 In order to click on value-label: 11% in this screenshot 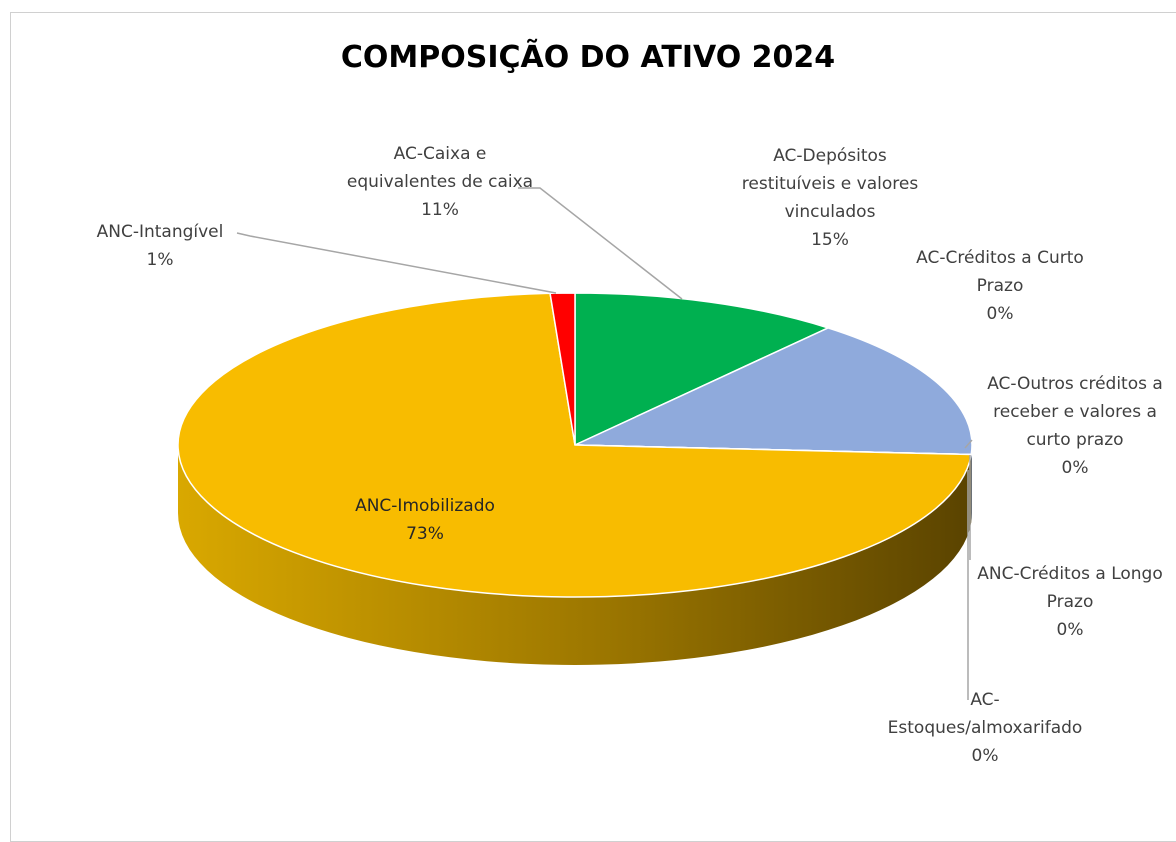, I will do `click(440, 210)`.